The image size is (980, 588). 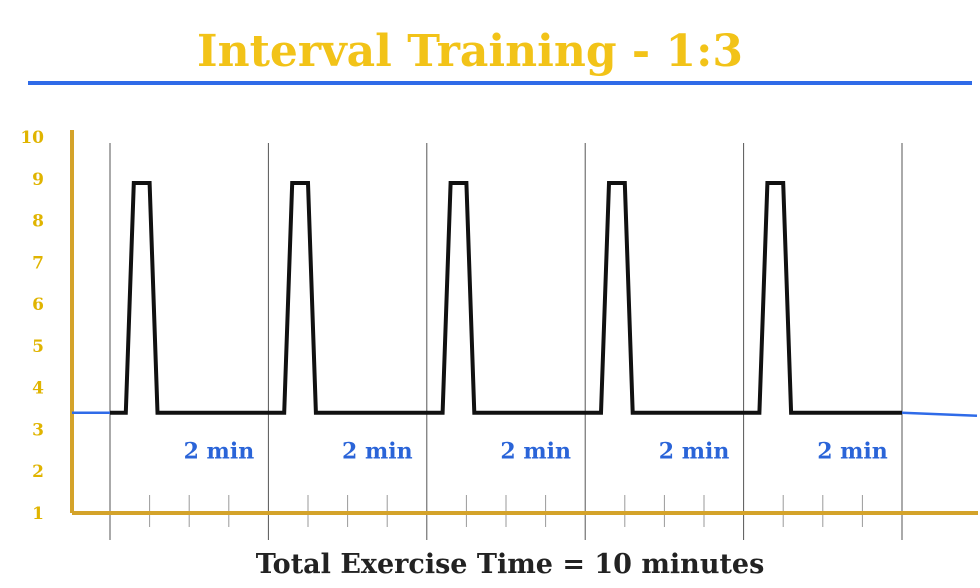 What do you see at coordinates (939, 414) in the screenshot?
I see `baseline-cooldown-line` at bounding box center [939, 414].